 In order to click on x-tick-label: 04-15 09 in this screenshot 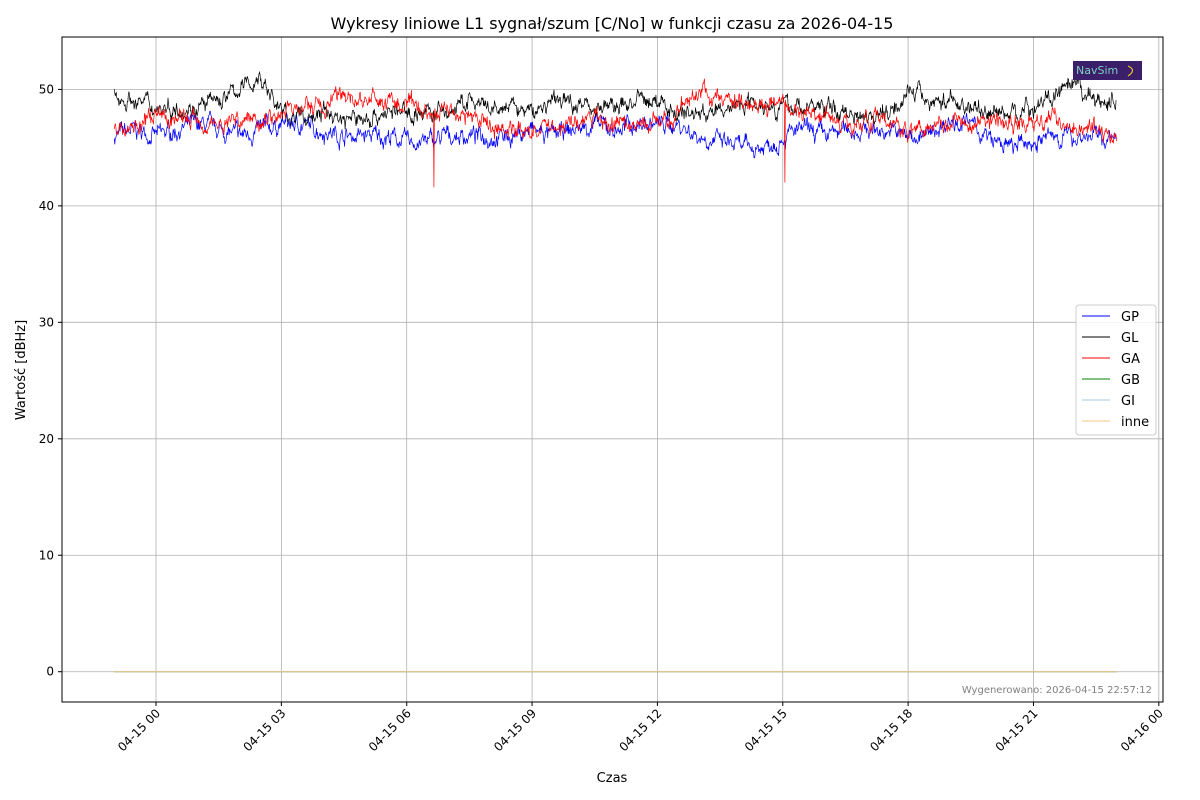, I will do `click(515, 730)`.